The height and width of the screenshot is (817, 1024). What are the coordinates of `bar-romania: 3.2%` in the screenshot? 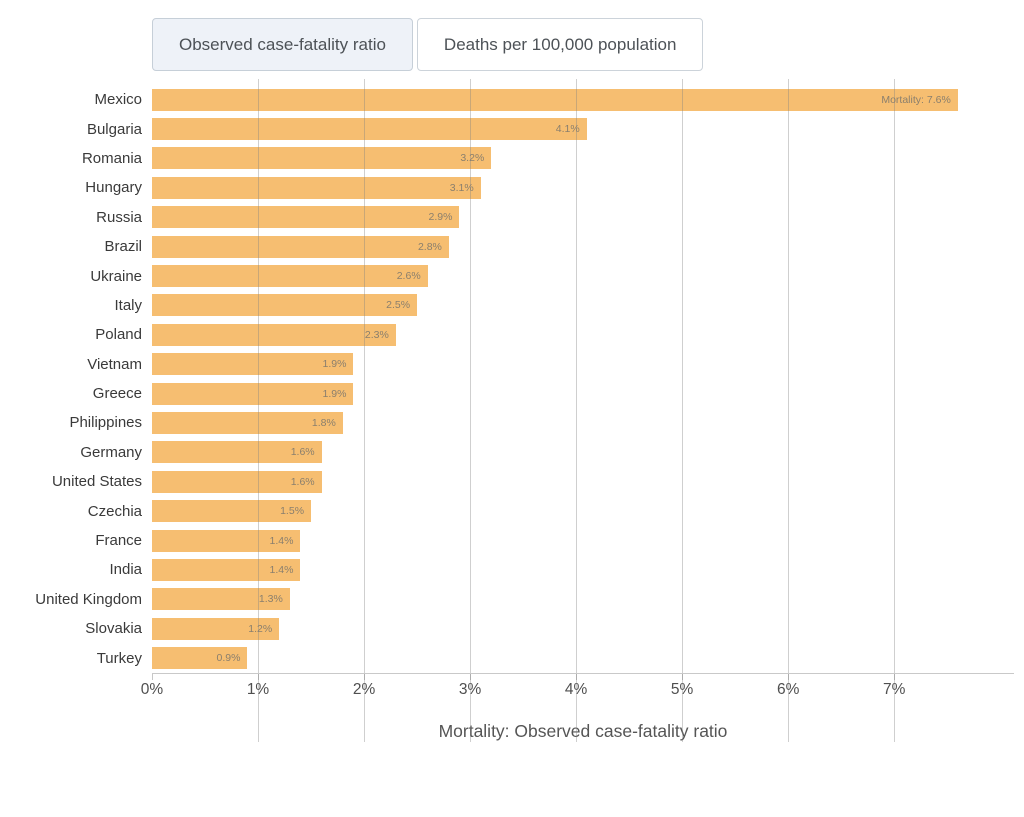 It's located at (322, 158).